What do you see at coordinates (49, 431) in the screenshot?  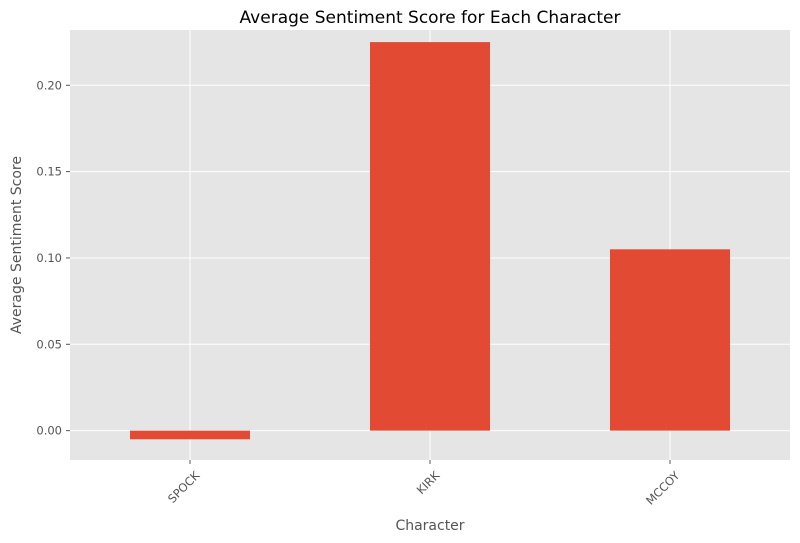 I see `y-tick-label: 0.00` at bounding box center [49, 431].